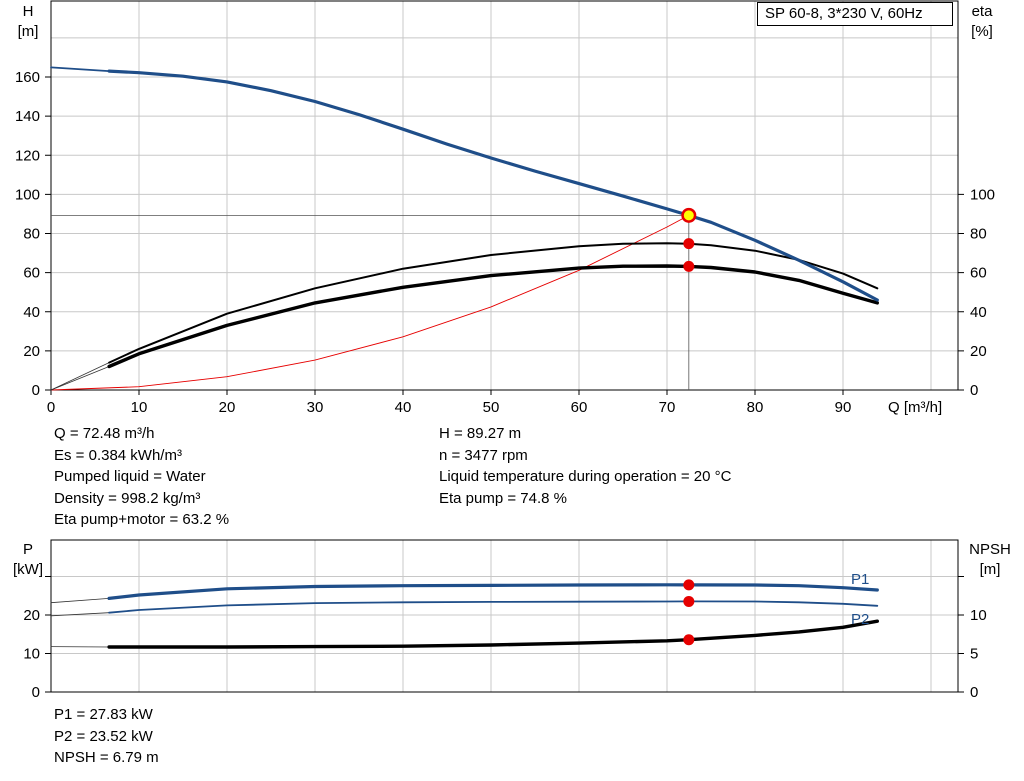 The image size is (1024, 781). Describe the element at coordinates (480, 433) in the screenshot. I see `info-head: H = 89.27 m` at that location.